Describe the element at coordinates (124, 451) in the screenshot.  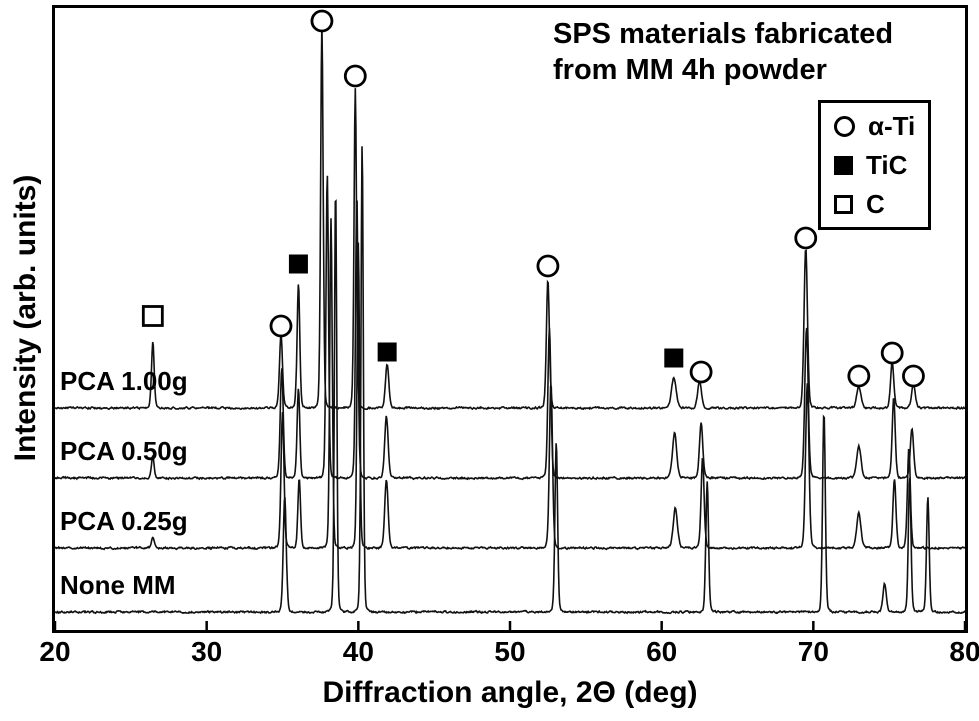
I see `trace-label-pca-0-50g: PCA 0.50g` at that location.